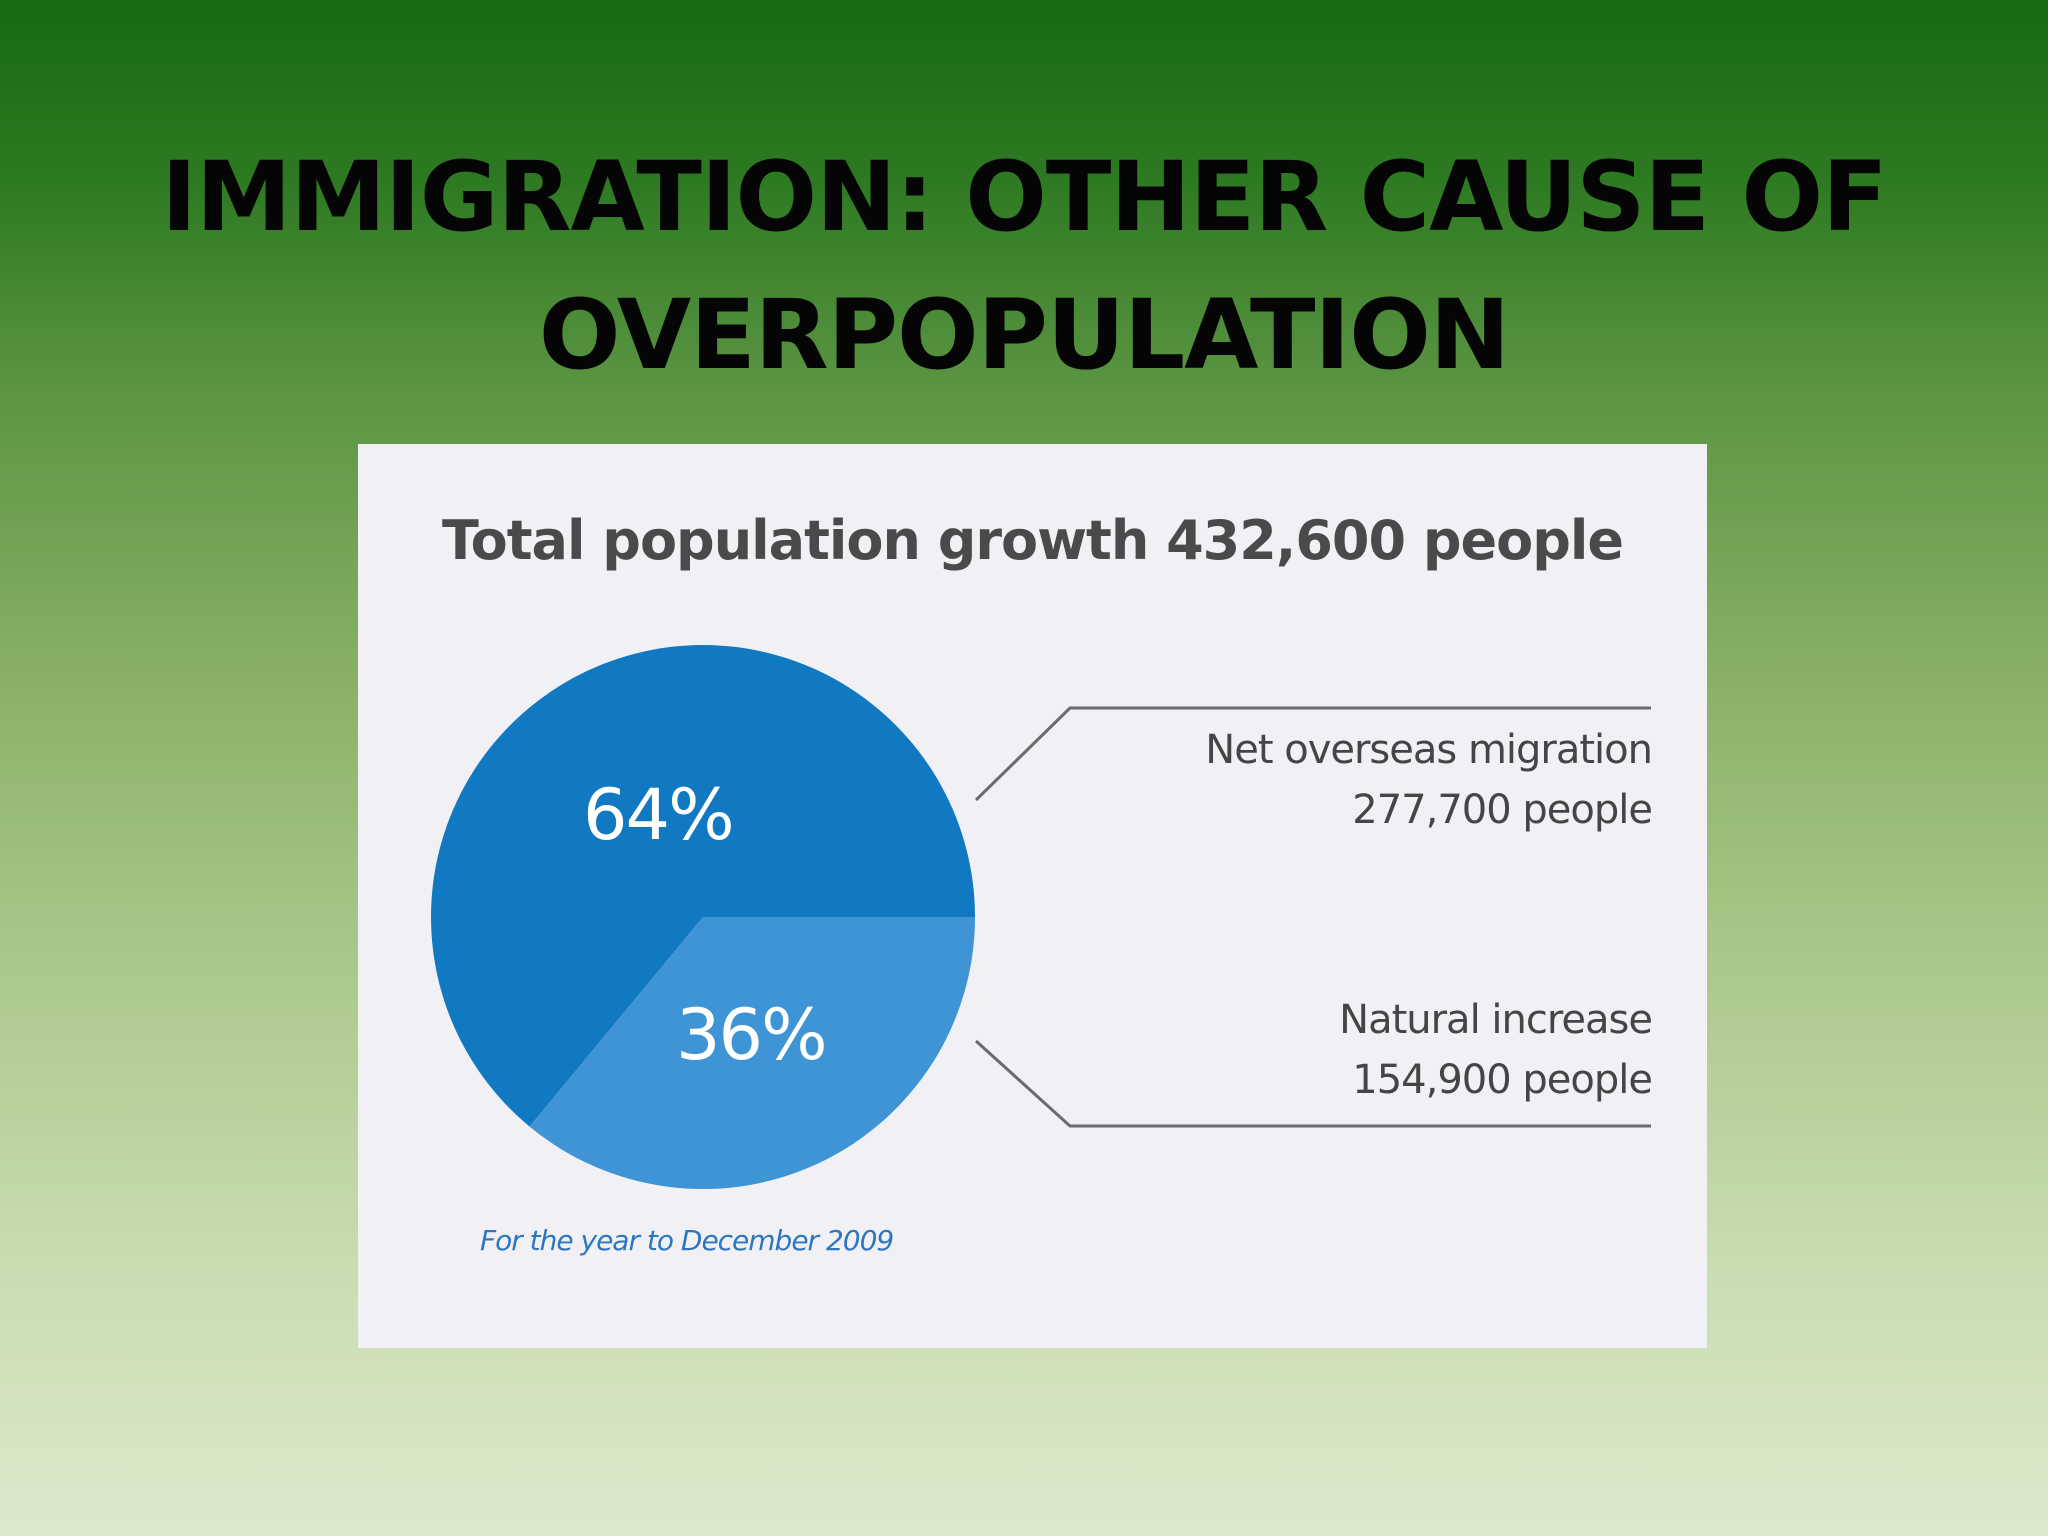  I want to click on legend-value-natural-increase: 154,900 people, so click(1502, 1080).